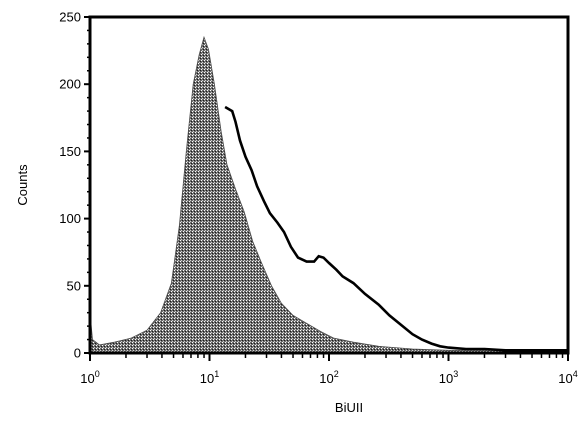 This screenshot has width=582, height=422. What do you see at coordinates (70, 17) in the screenshot?
I see `y-tick-label: 250` at bounding box center [70, 17].